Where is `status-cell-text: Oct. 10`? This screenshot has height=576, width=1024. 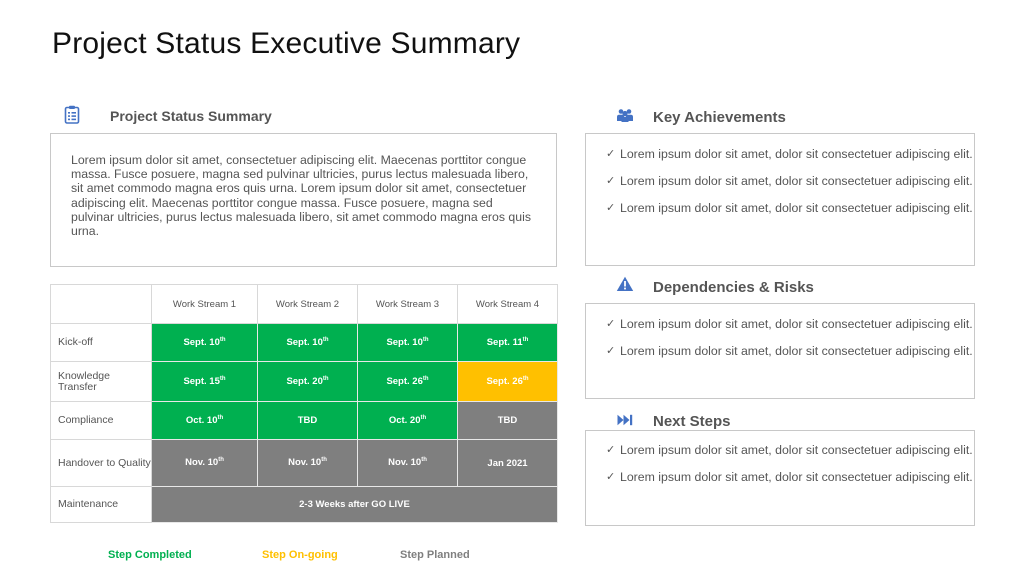 status-cell-text: Oct. 10 is located at coordinates (201, 421).